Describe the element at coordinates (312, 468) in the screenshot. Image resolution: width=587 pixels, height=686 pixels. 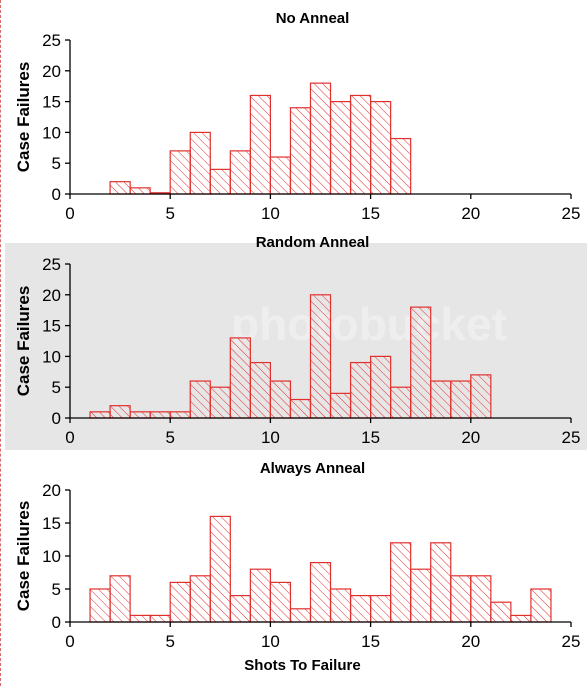
I see `chart-title: Always Anneal` at that location.